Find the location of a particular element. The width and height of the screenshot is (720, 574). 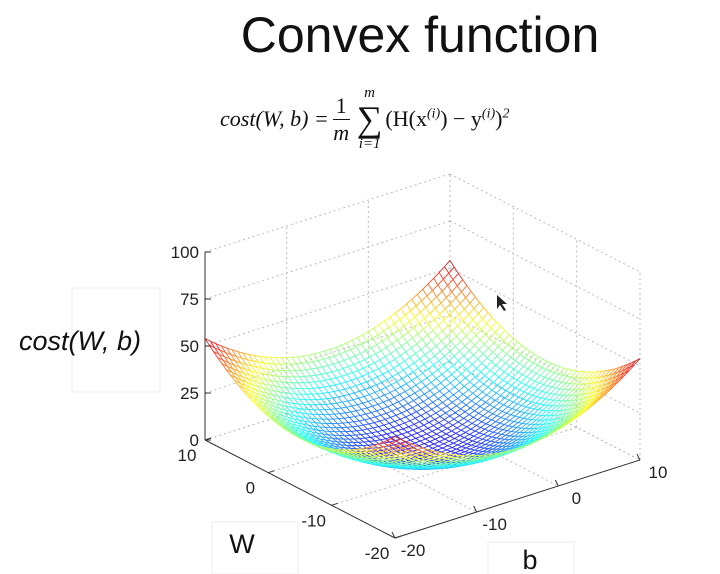

label-box is located at coordinates (531, 557).